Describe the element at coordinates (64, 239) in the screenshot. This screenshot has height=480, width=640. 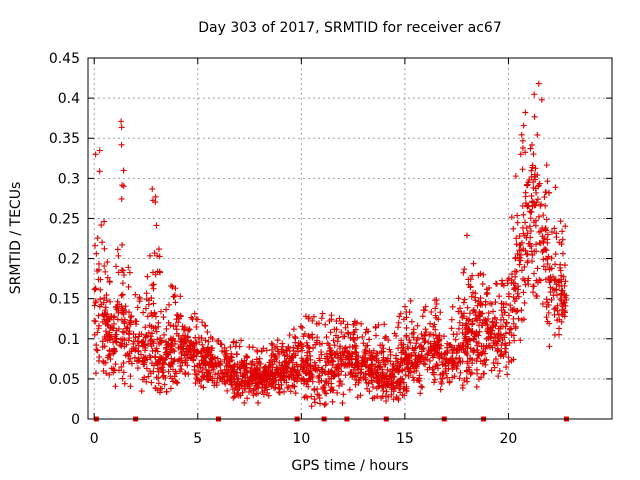
I see `y-tick-labels: 0 0.05 0.1 0.15 0.2 0.25 0.3 0.35 0.4 0.45` at that location.